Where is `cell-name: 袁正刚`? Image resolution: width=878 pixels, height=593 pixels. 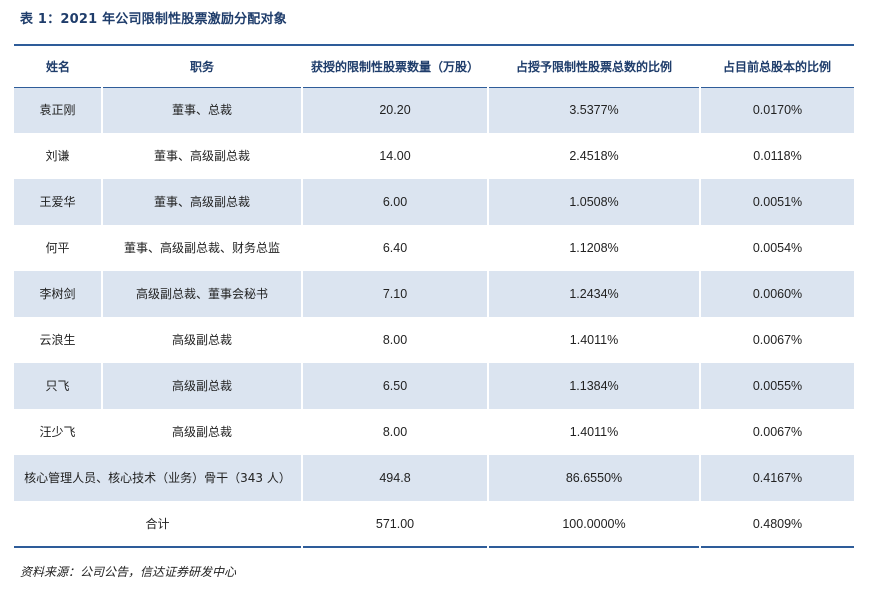 cell-name: 袁正刚 is located at coordinates (58, 110).